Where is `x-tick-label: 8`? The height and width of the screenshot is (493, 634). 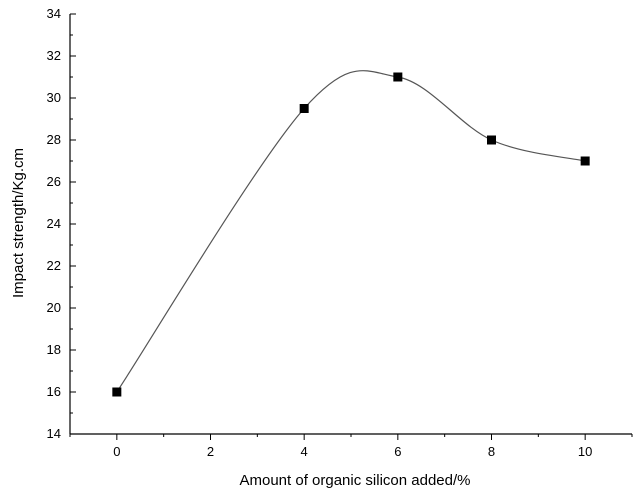 x-tick-label: 8 is located at coordinates (491, 451).